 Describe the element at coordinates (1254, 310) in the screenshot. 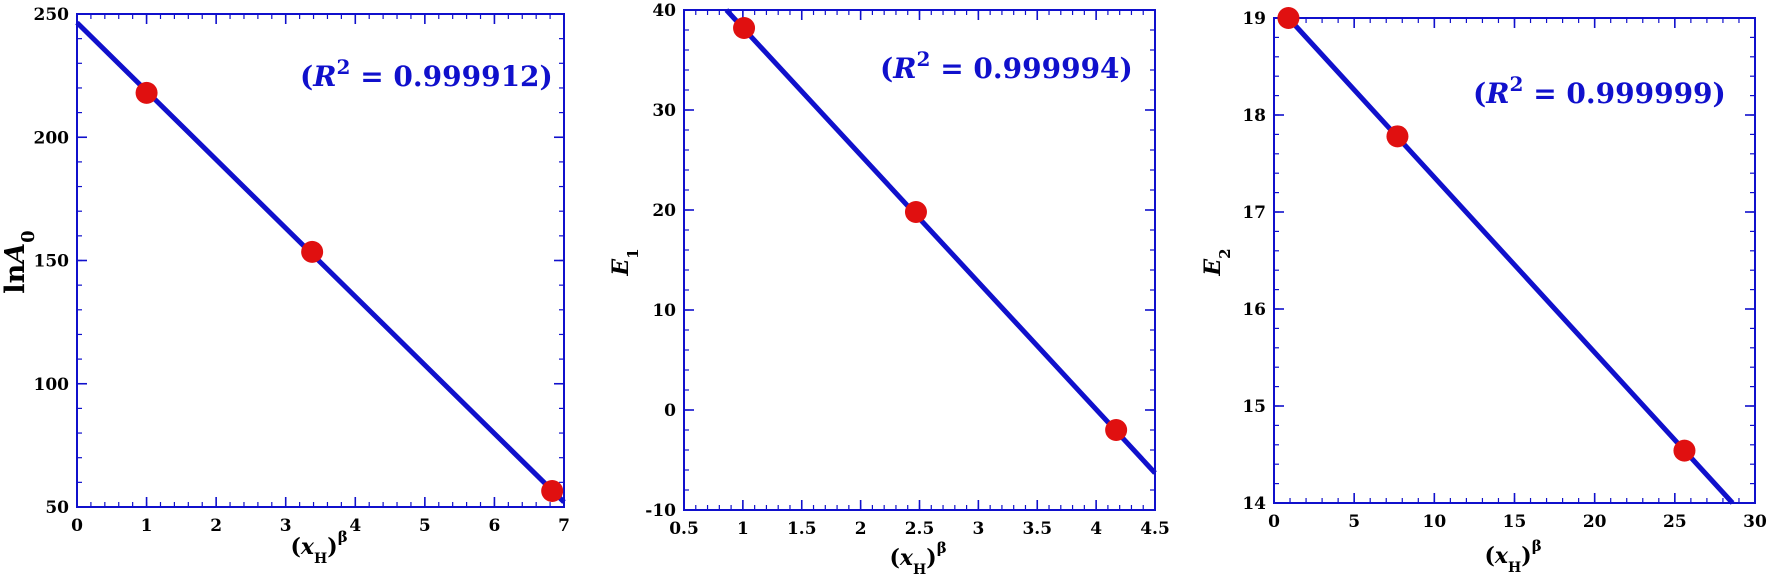

I see `y-tick-label: 16` at that location.